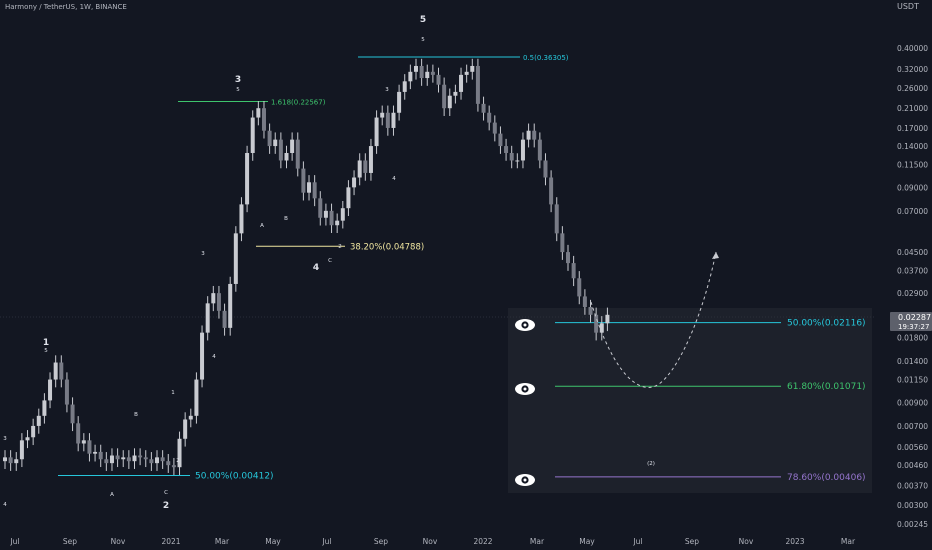 Image resolution: width=932 pixels, height=550 pixels. What do you see at coordinates (912, 146) in the screenshot?
I see `y-tick-label: 0.14000` at bounding box center [912, 146].